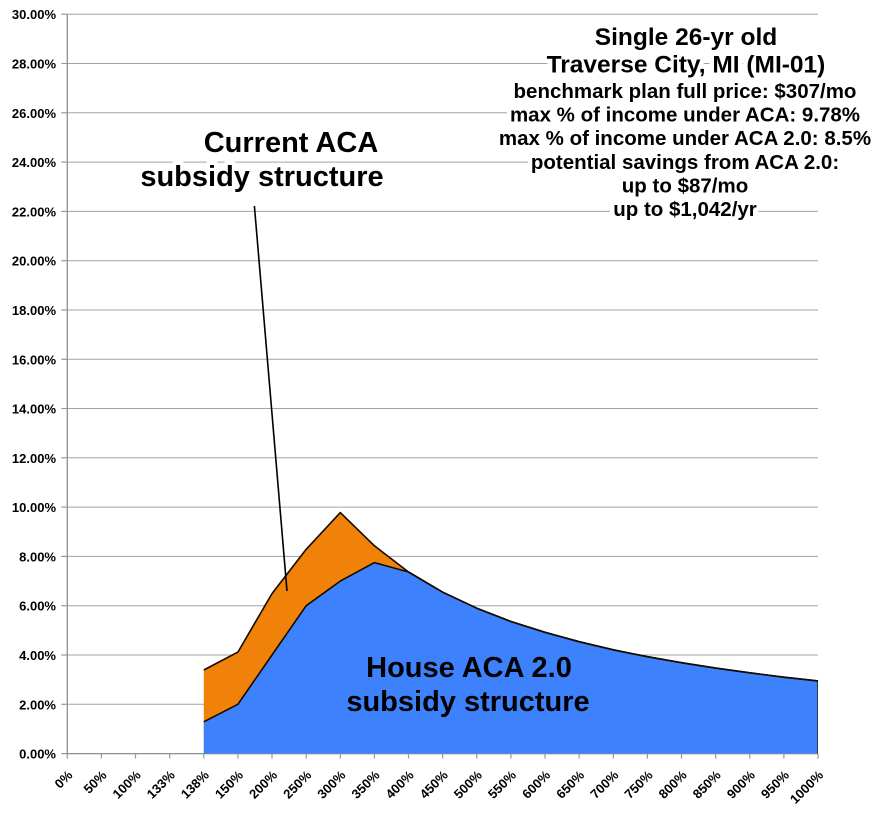 The width and height of the screenshot is (880, 818). I want to click on svg-text: 22.00%, so click(34, 211).